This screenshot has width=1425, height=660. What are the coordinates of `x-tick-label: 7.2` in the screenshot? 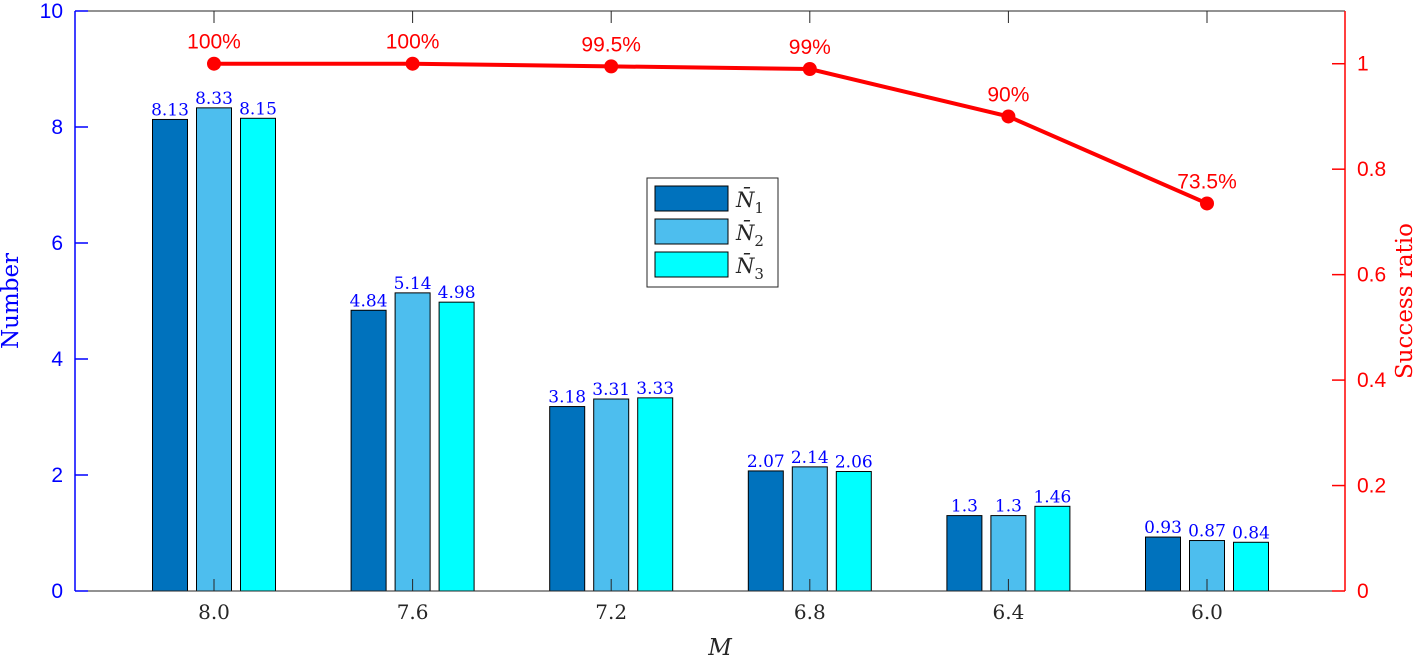 It's located at (611, 612).